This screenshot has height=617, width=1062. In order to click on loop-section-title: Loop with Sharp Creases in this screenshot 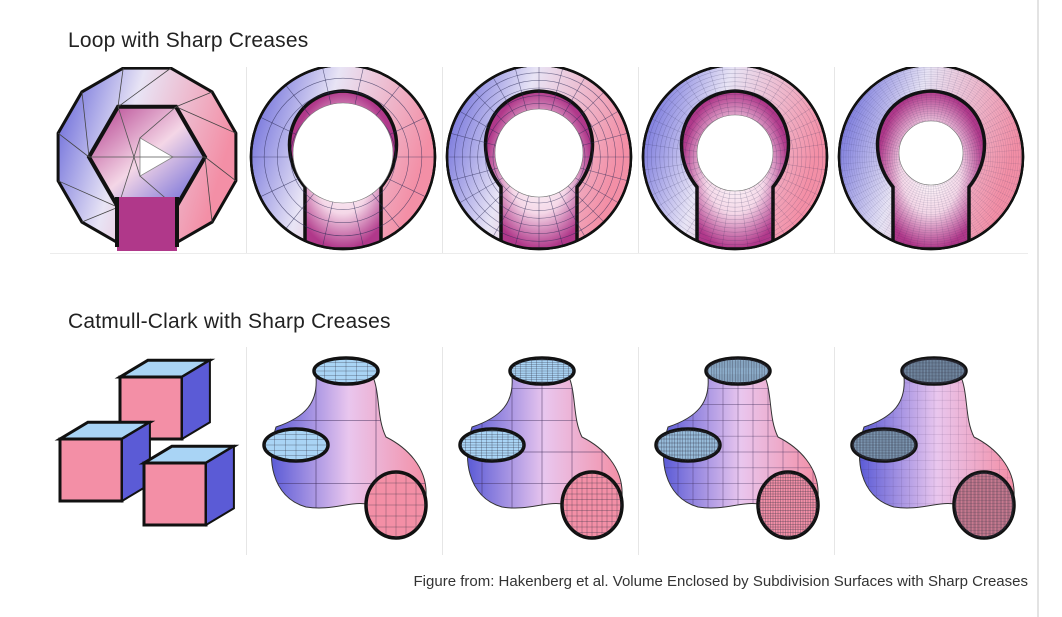, I will do `click(188, 40)`.